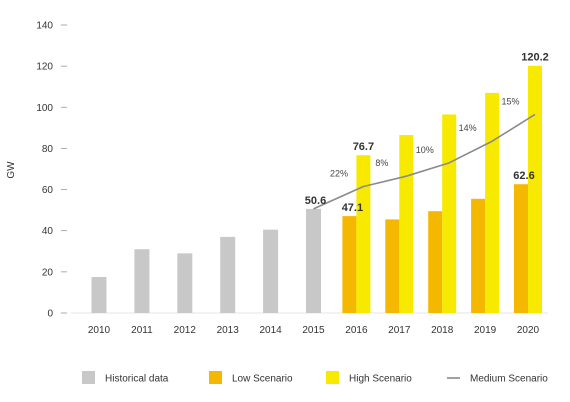 The height and width of the screenshot is (402, 570). Describe the element at coordinates (315, 201) in the screenshot. I see `data-label-2015: 50.6` at that location.